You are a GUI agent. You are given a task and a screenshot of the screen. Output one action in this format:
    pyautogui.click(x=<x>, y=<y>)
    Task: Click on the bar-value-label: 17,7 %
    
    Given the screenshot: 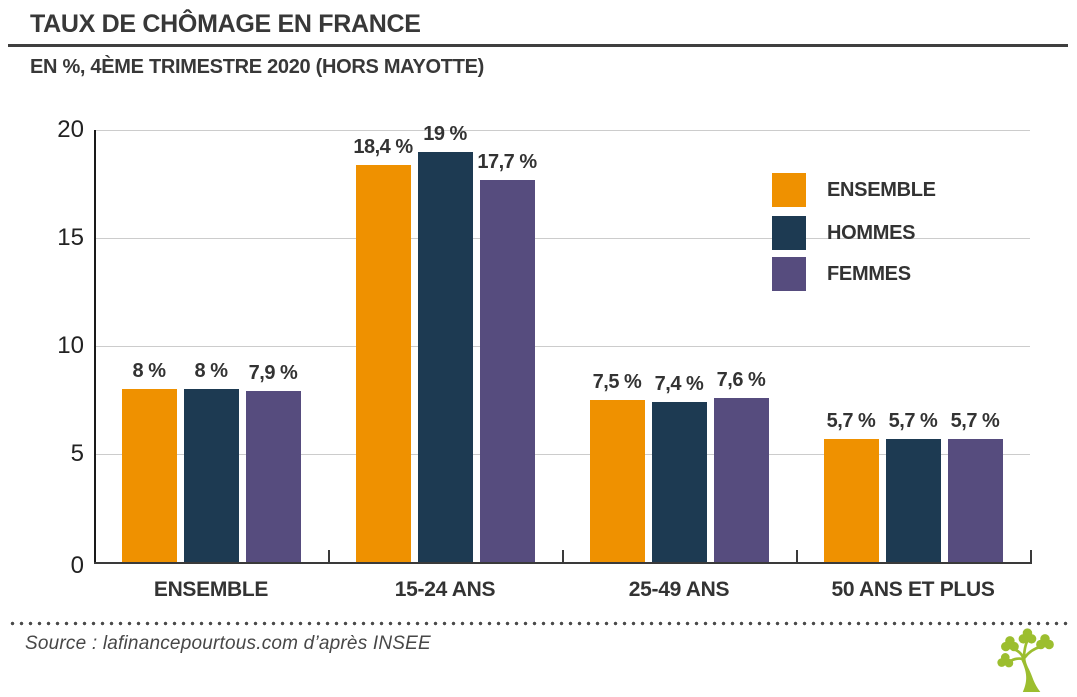 What is the action you would take?
    pyautogui.click(x=507, y=161)
    